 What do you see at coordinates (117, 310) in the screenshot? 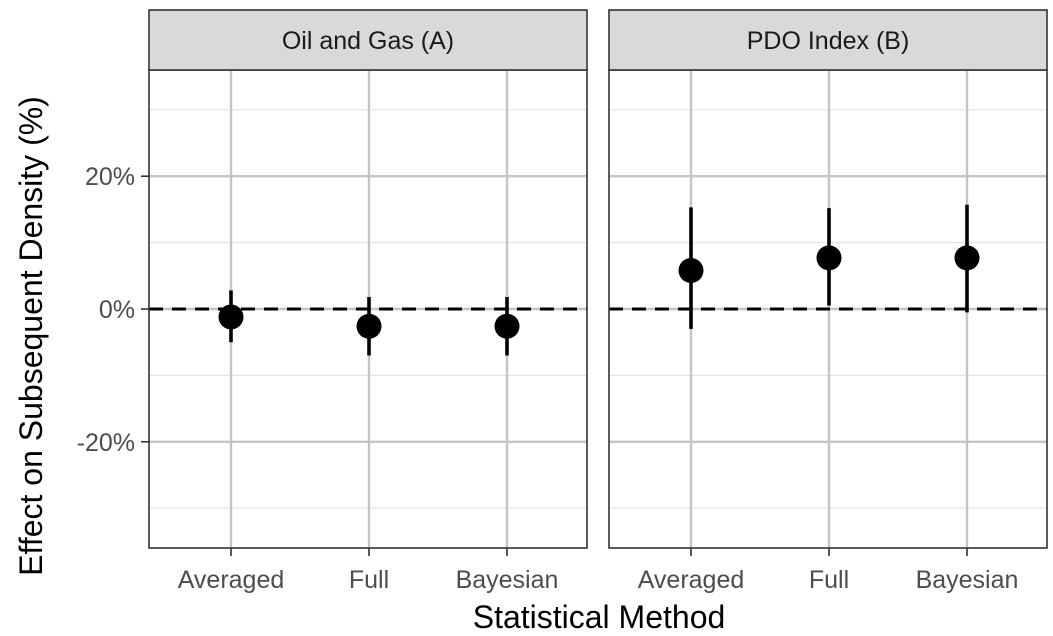
I see `y-tick-label: 0%` at bounding box center [117, 310].